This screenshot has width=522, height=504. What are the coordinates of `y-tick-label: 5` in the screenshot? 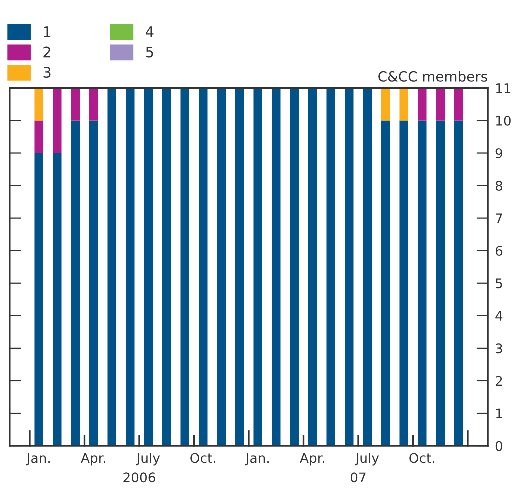 It's located at (499, 283).